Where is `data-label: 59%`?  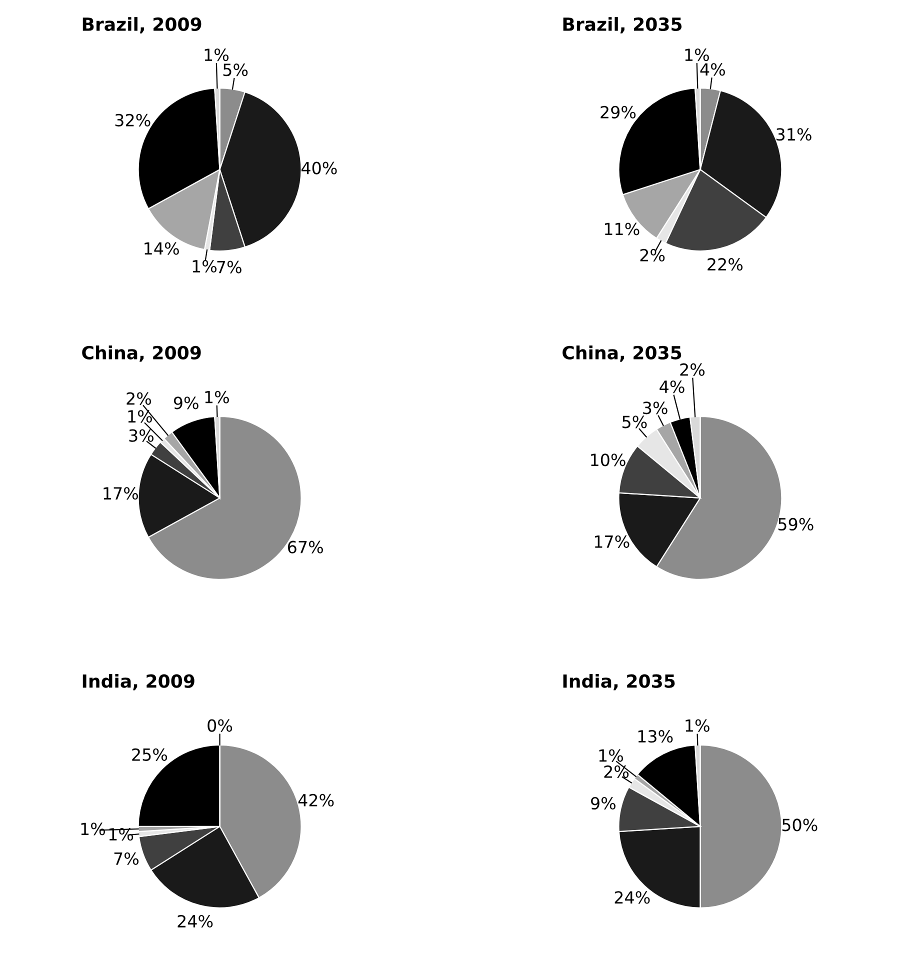
data-label: 59% is located at coordinates (796, 524).